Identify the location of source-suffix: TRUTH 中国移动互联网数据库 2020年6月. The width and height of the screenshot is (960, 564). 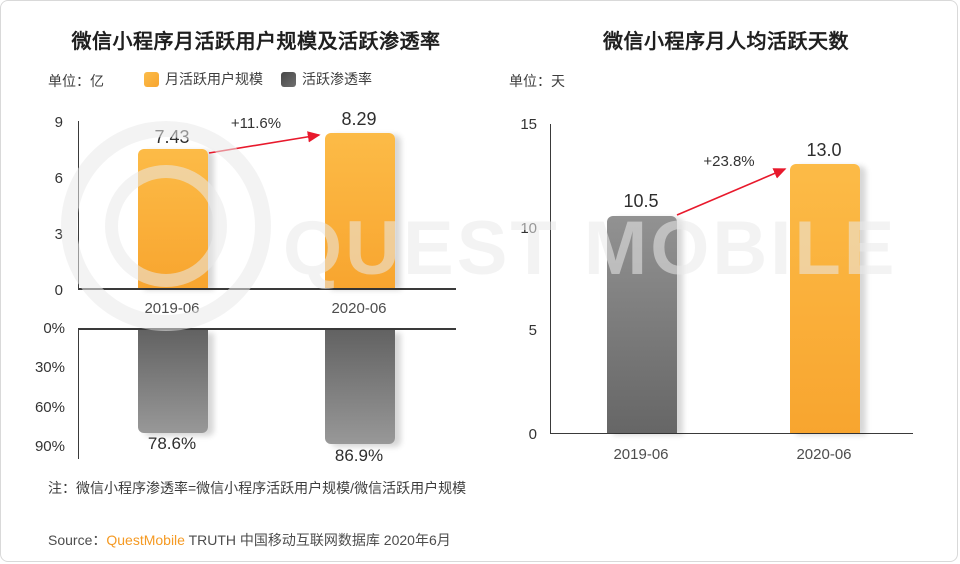
(317, 540).